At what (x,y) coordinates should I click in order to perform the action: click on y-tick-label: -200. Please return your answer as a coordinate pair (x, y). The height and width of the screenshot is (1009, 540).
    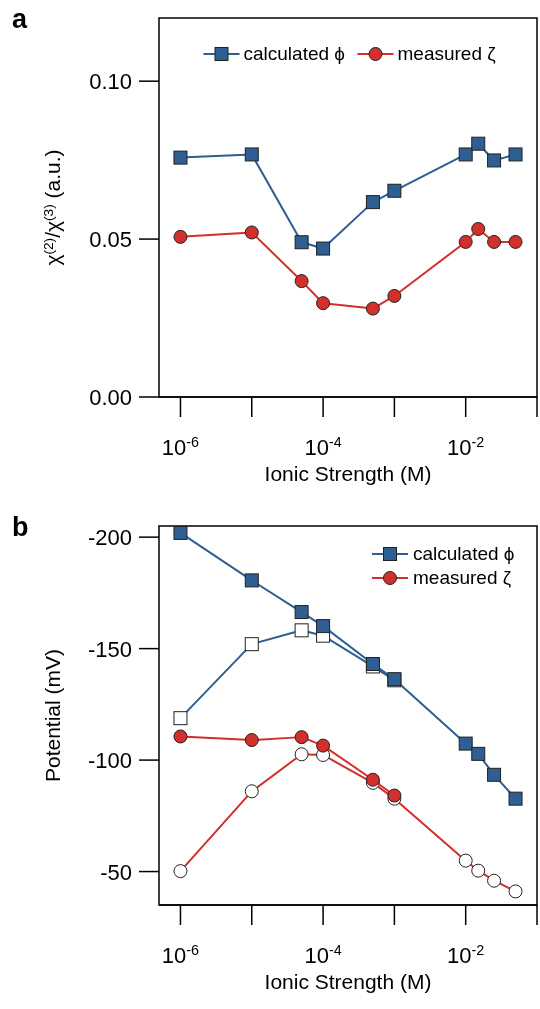
    Looking at the image, I should click on (109, 538).